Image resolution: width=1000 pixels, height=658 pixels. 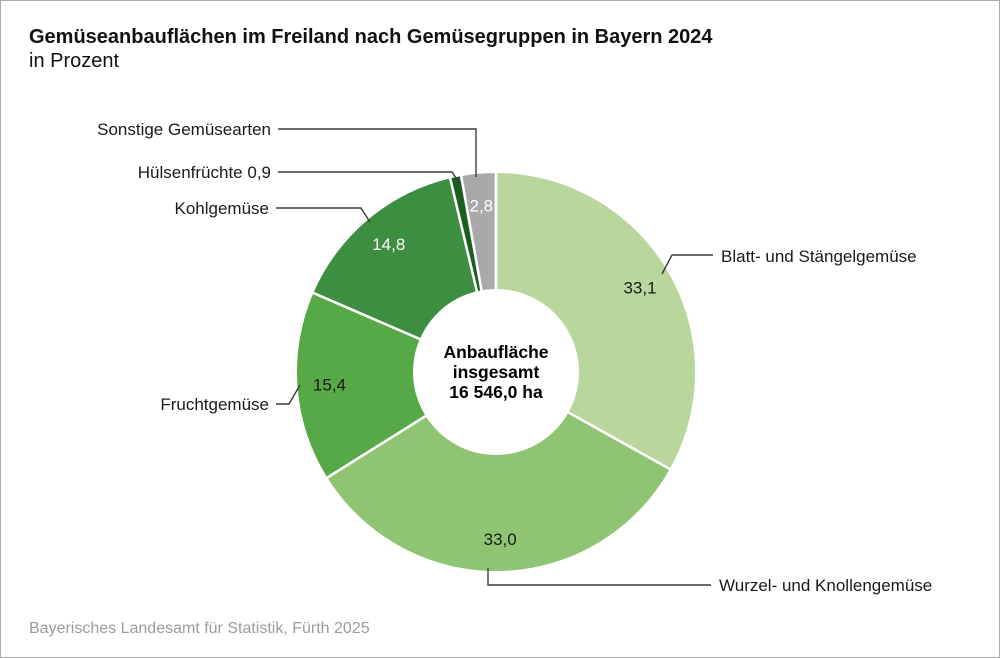 I want to click on donut-slice-fruchtgemuese, so click(x=361, y=385).